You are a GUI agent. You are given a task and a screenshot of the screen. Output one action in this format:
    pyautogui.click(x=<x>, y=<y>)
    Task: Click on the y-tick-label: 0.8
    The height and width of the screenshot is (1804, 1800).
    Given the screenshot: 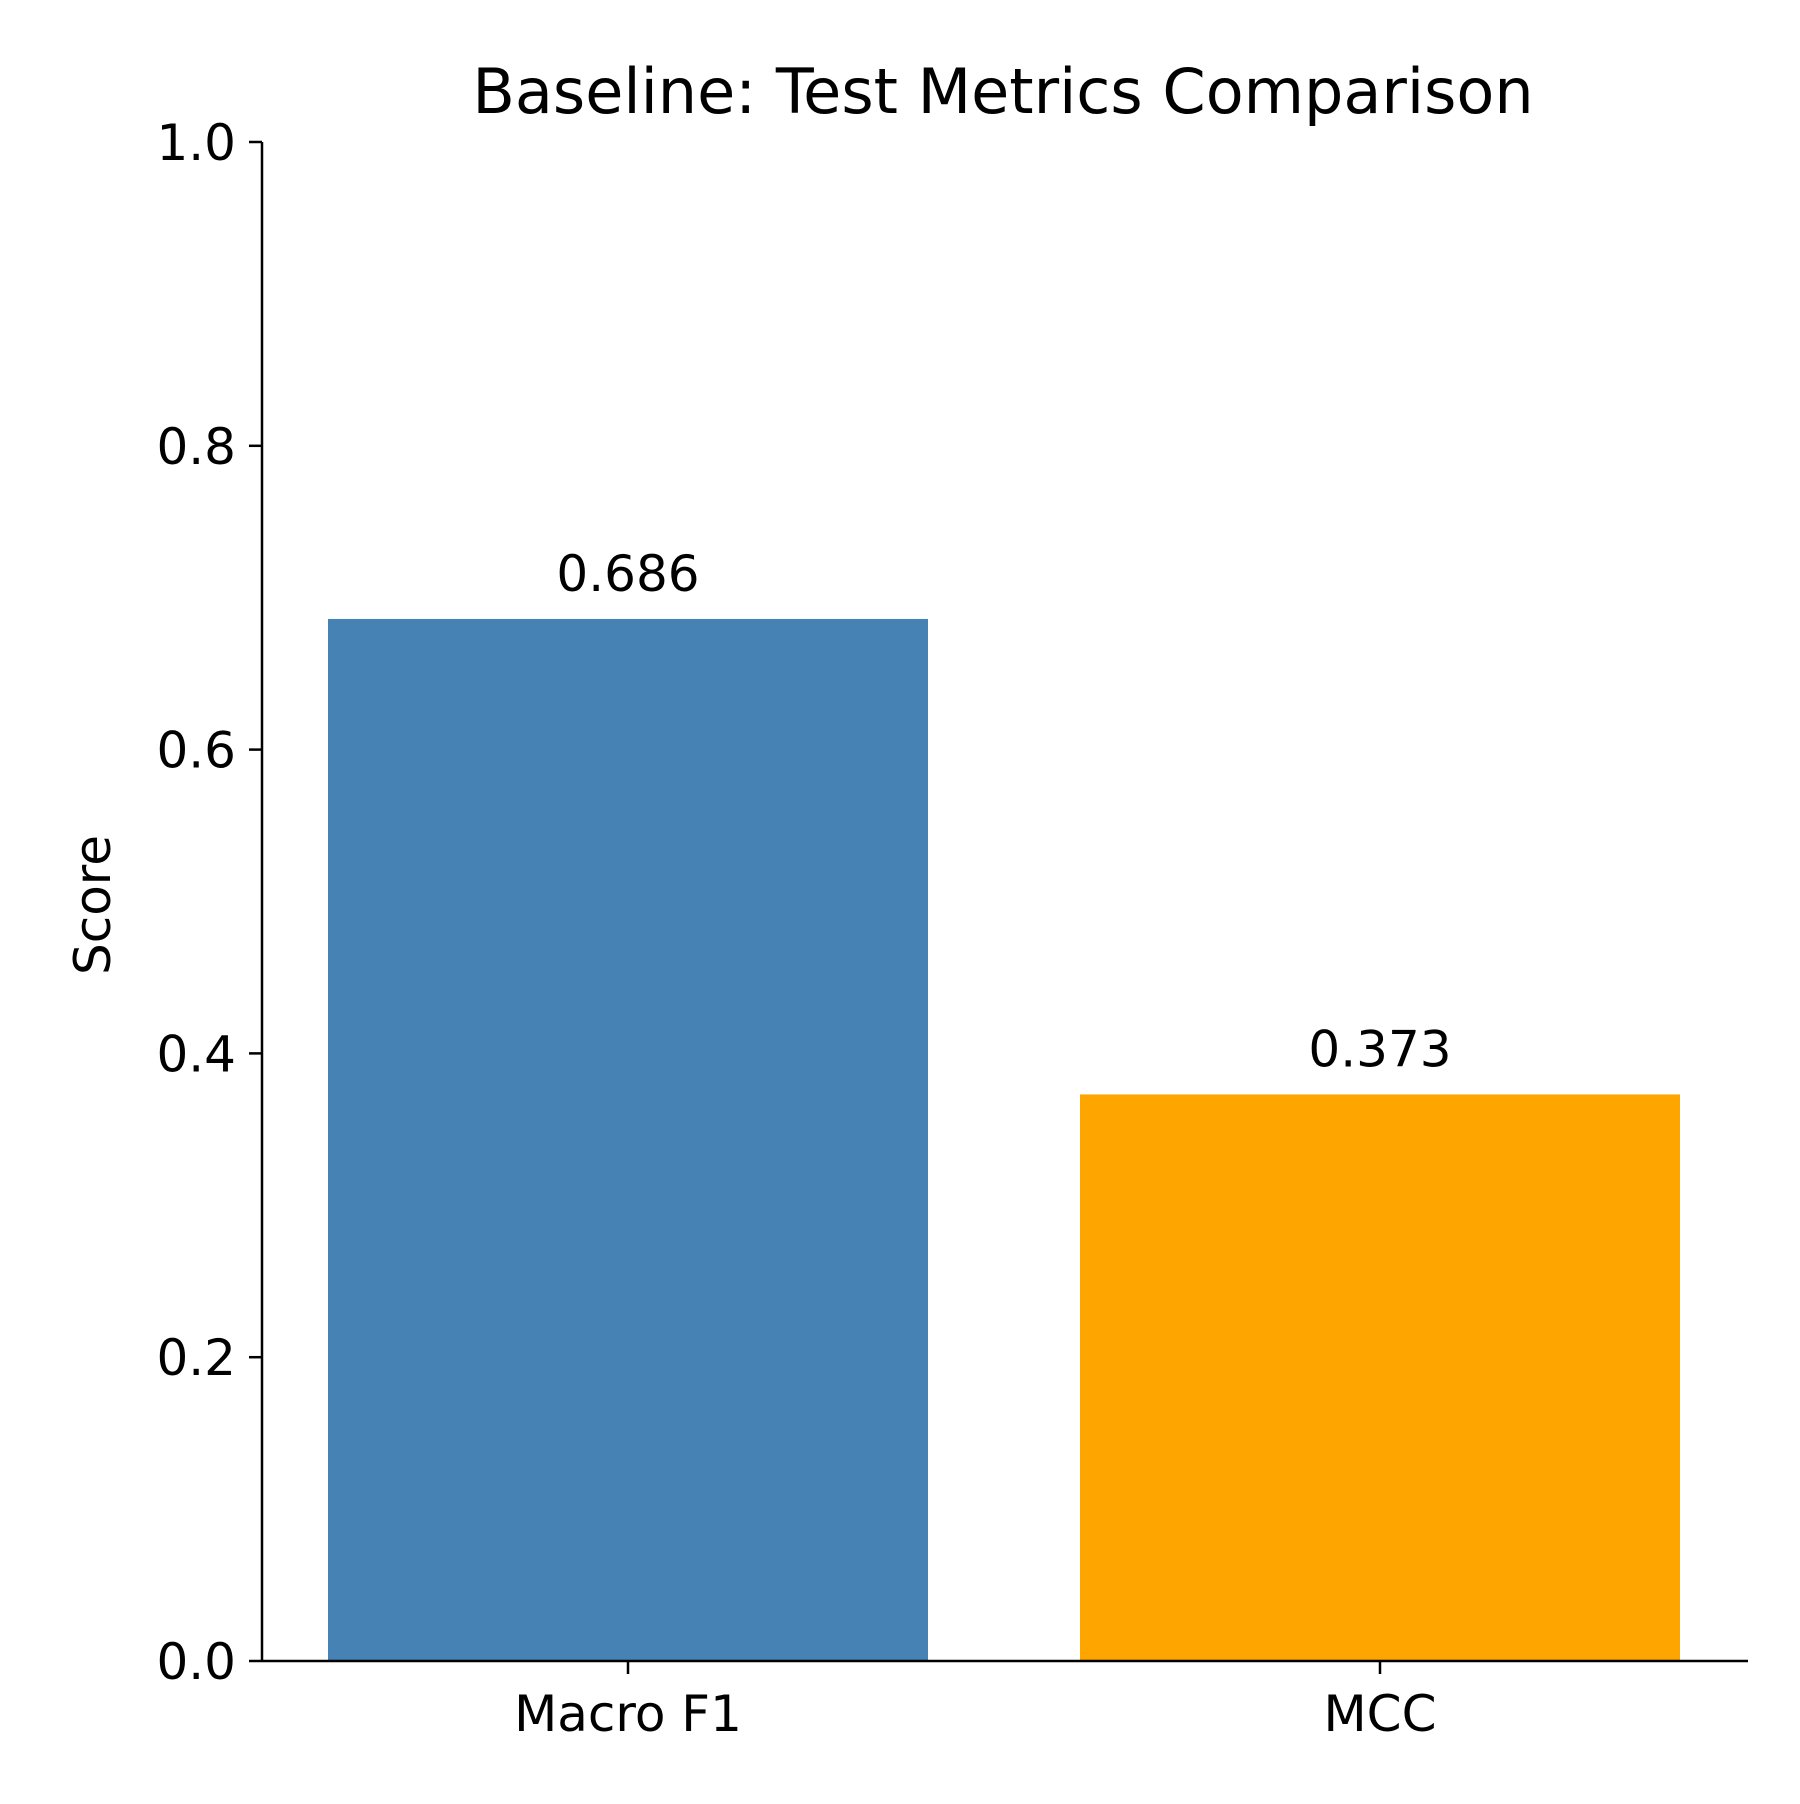 What is the action you would take?
    pyautogui.click(x=196, y=447)
    